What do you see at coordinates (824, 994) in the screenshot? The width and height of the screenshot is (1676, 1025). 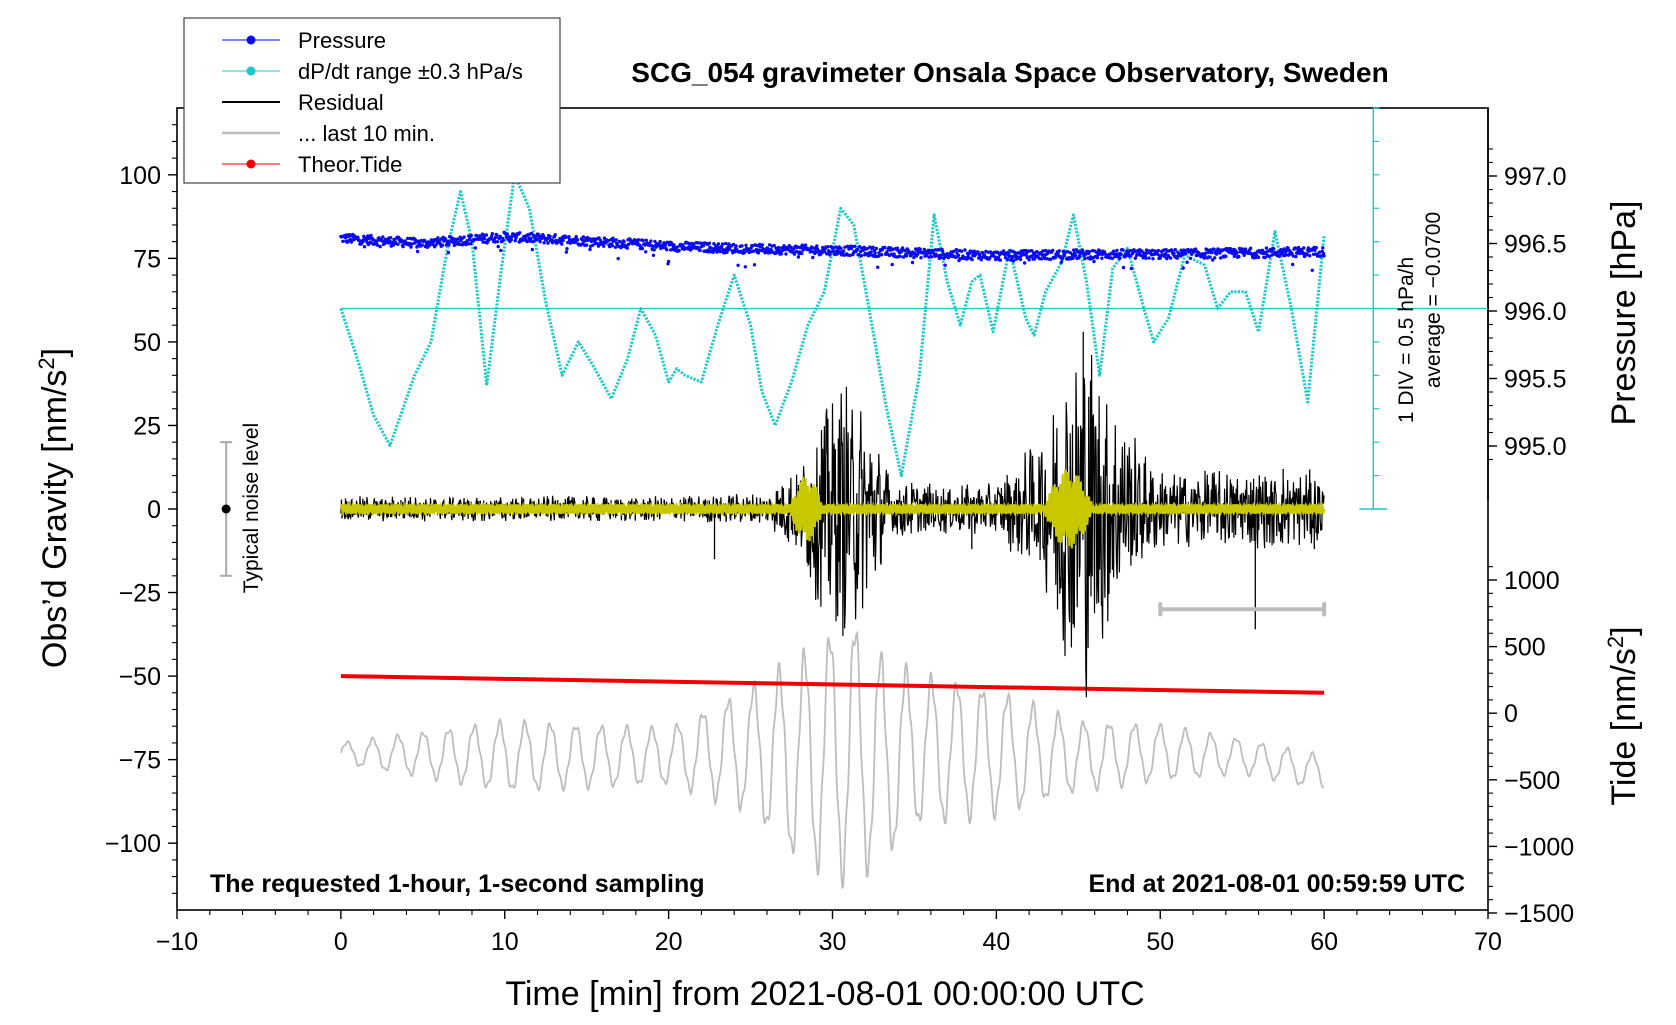 I see `x-axis-title: Time [min] from 2021-08-01 00:00:00 UTC` at bounding box center [824, 994].